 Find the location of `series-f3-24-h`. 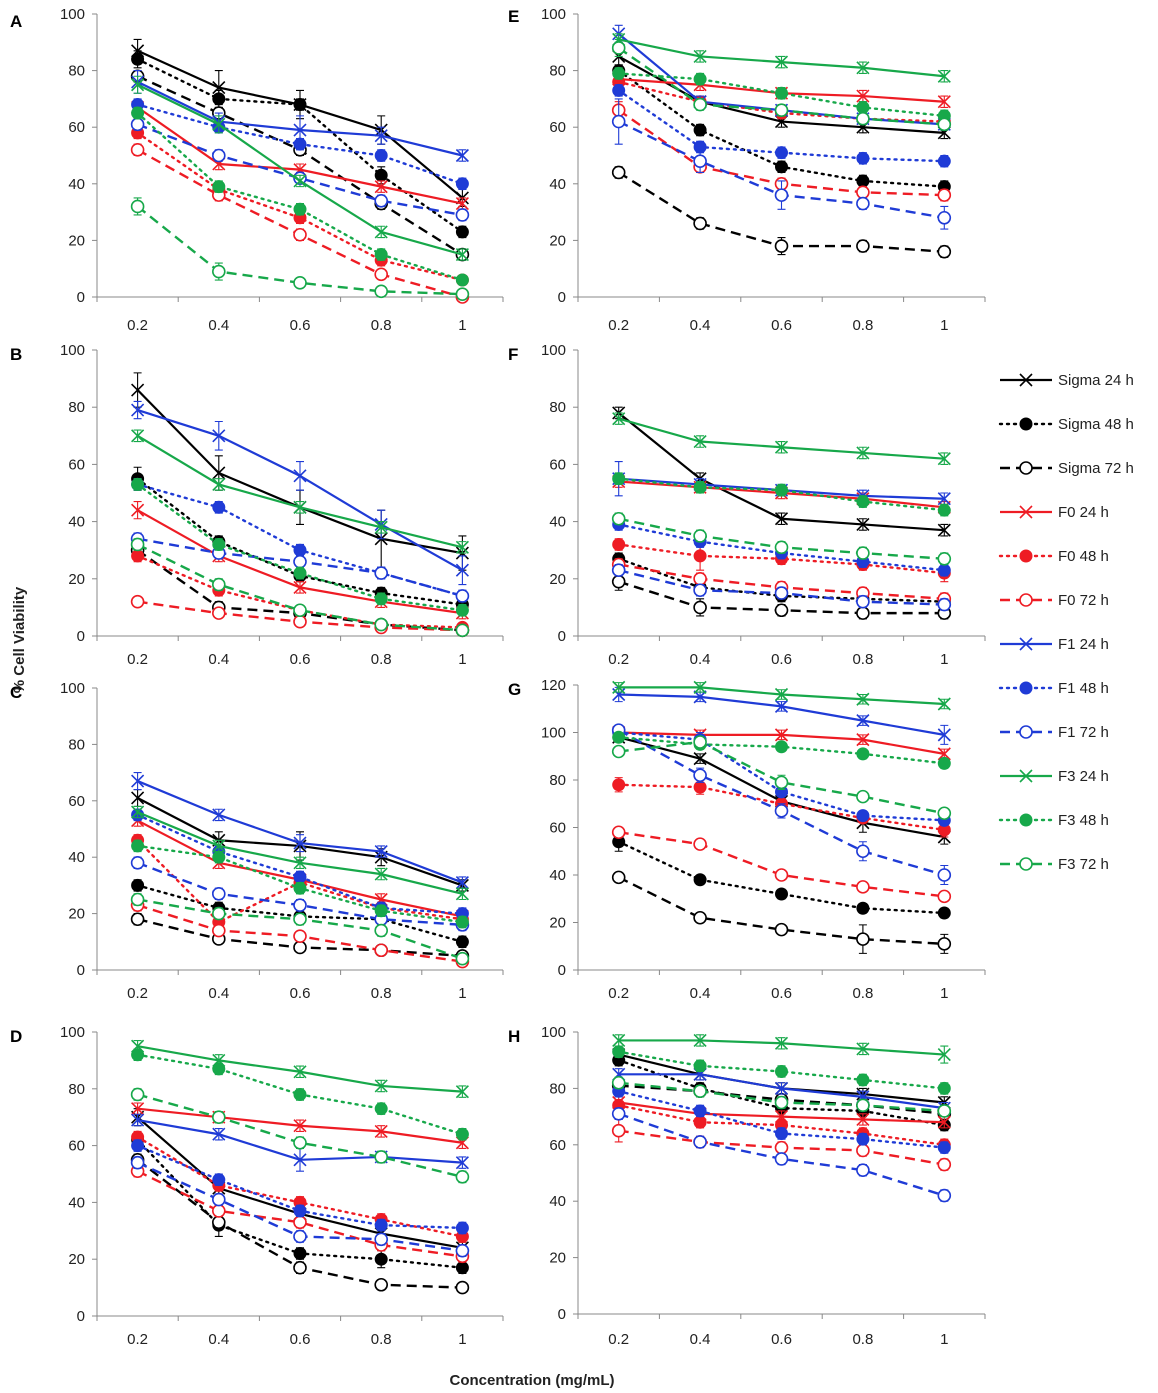

series-f3-24-h is located at coordinates (300, 853).